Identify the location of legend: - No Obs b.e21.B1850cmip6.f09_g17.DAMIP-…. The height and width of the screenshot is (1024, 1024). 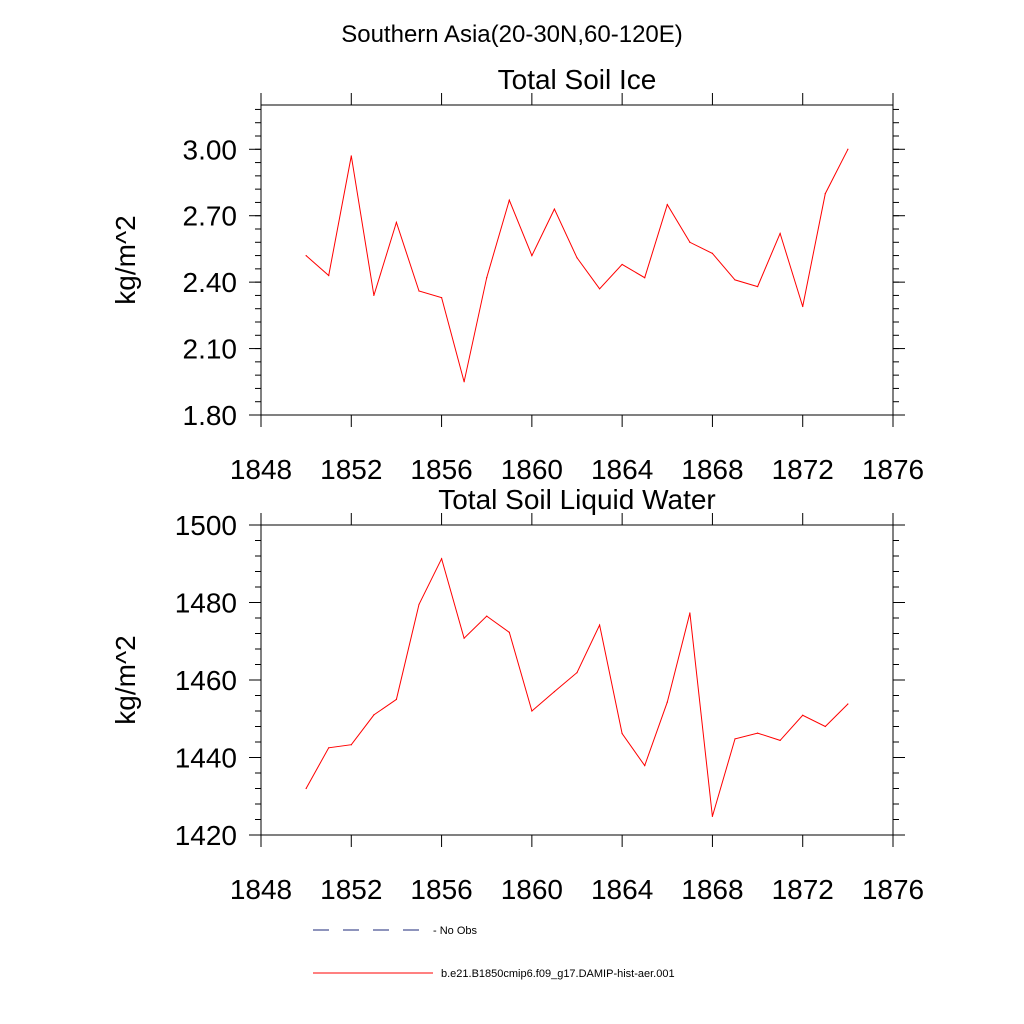
(494, 952).